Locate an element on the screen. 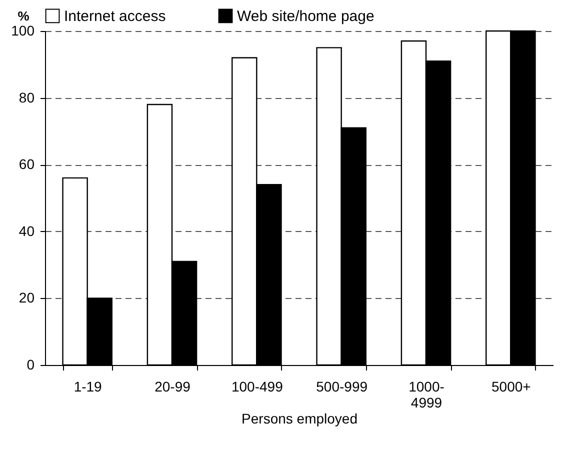 The height and width of the screenshot is (464, 572). x-tick-label: 1-19 is located at coordinates (88, 386).